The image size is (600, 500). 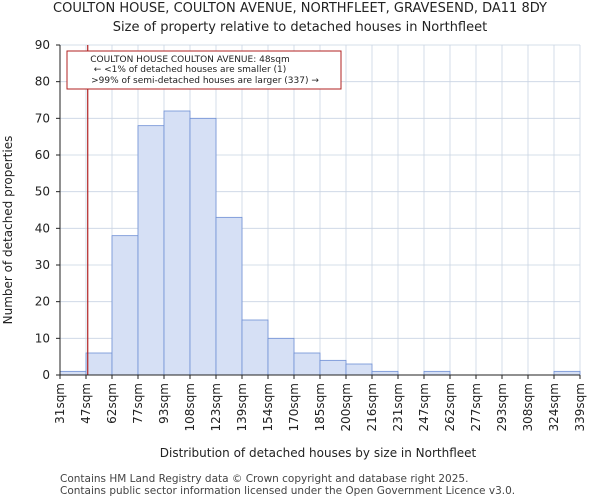 I want to click on x-tick-label-8: 154sqm, so click(x=268, y=407).